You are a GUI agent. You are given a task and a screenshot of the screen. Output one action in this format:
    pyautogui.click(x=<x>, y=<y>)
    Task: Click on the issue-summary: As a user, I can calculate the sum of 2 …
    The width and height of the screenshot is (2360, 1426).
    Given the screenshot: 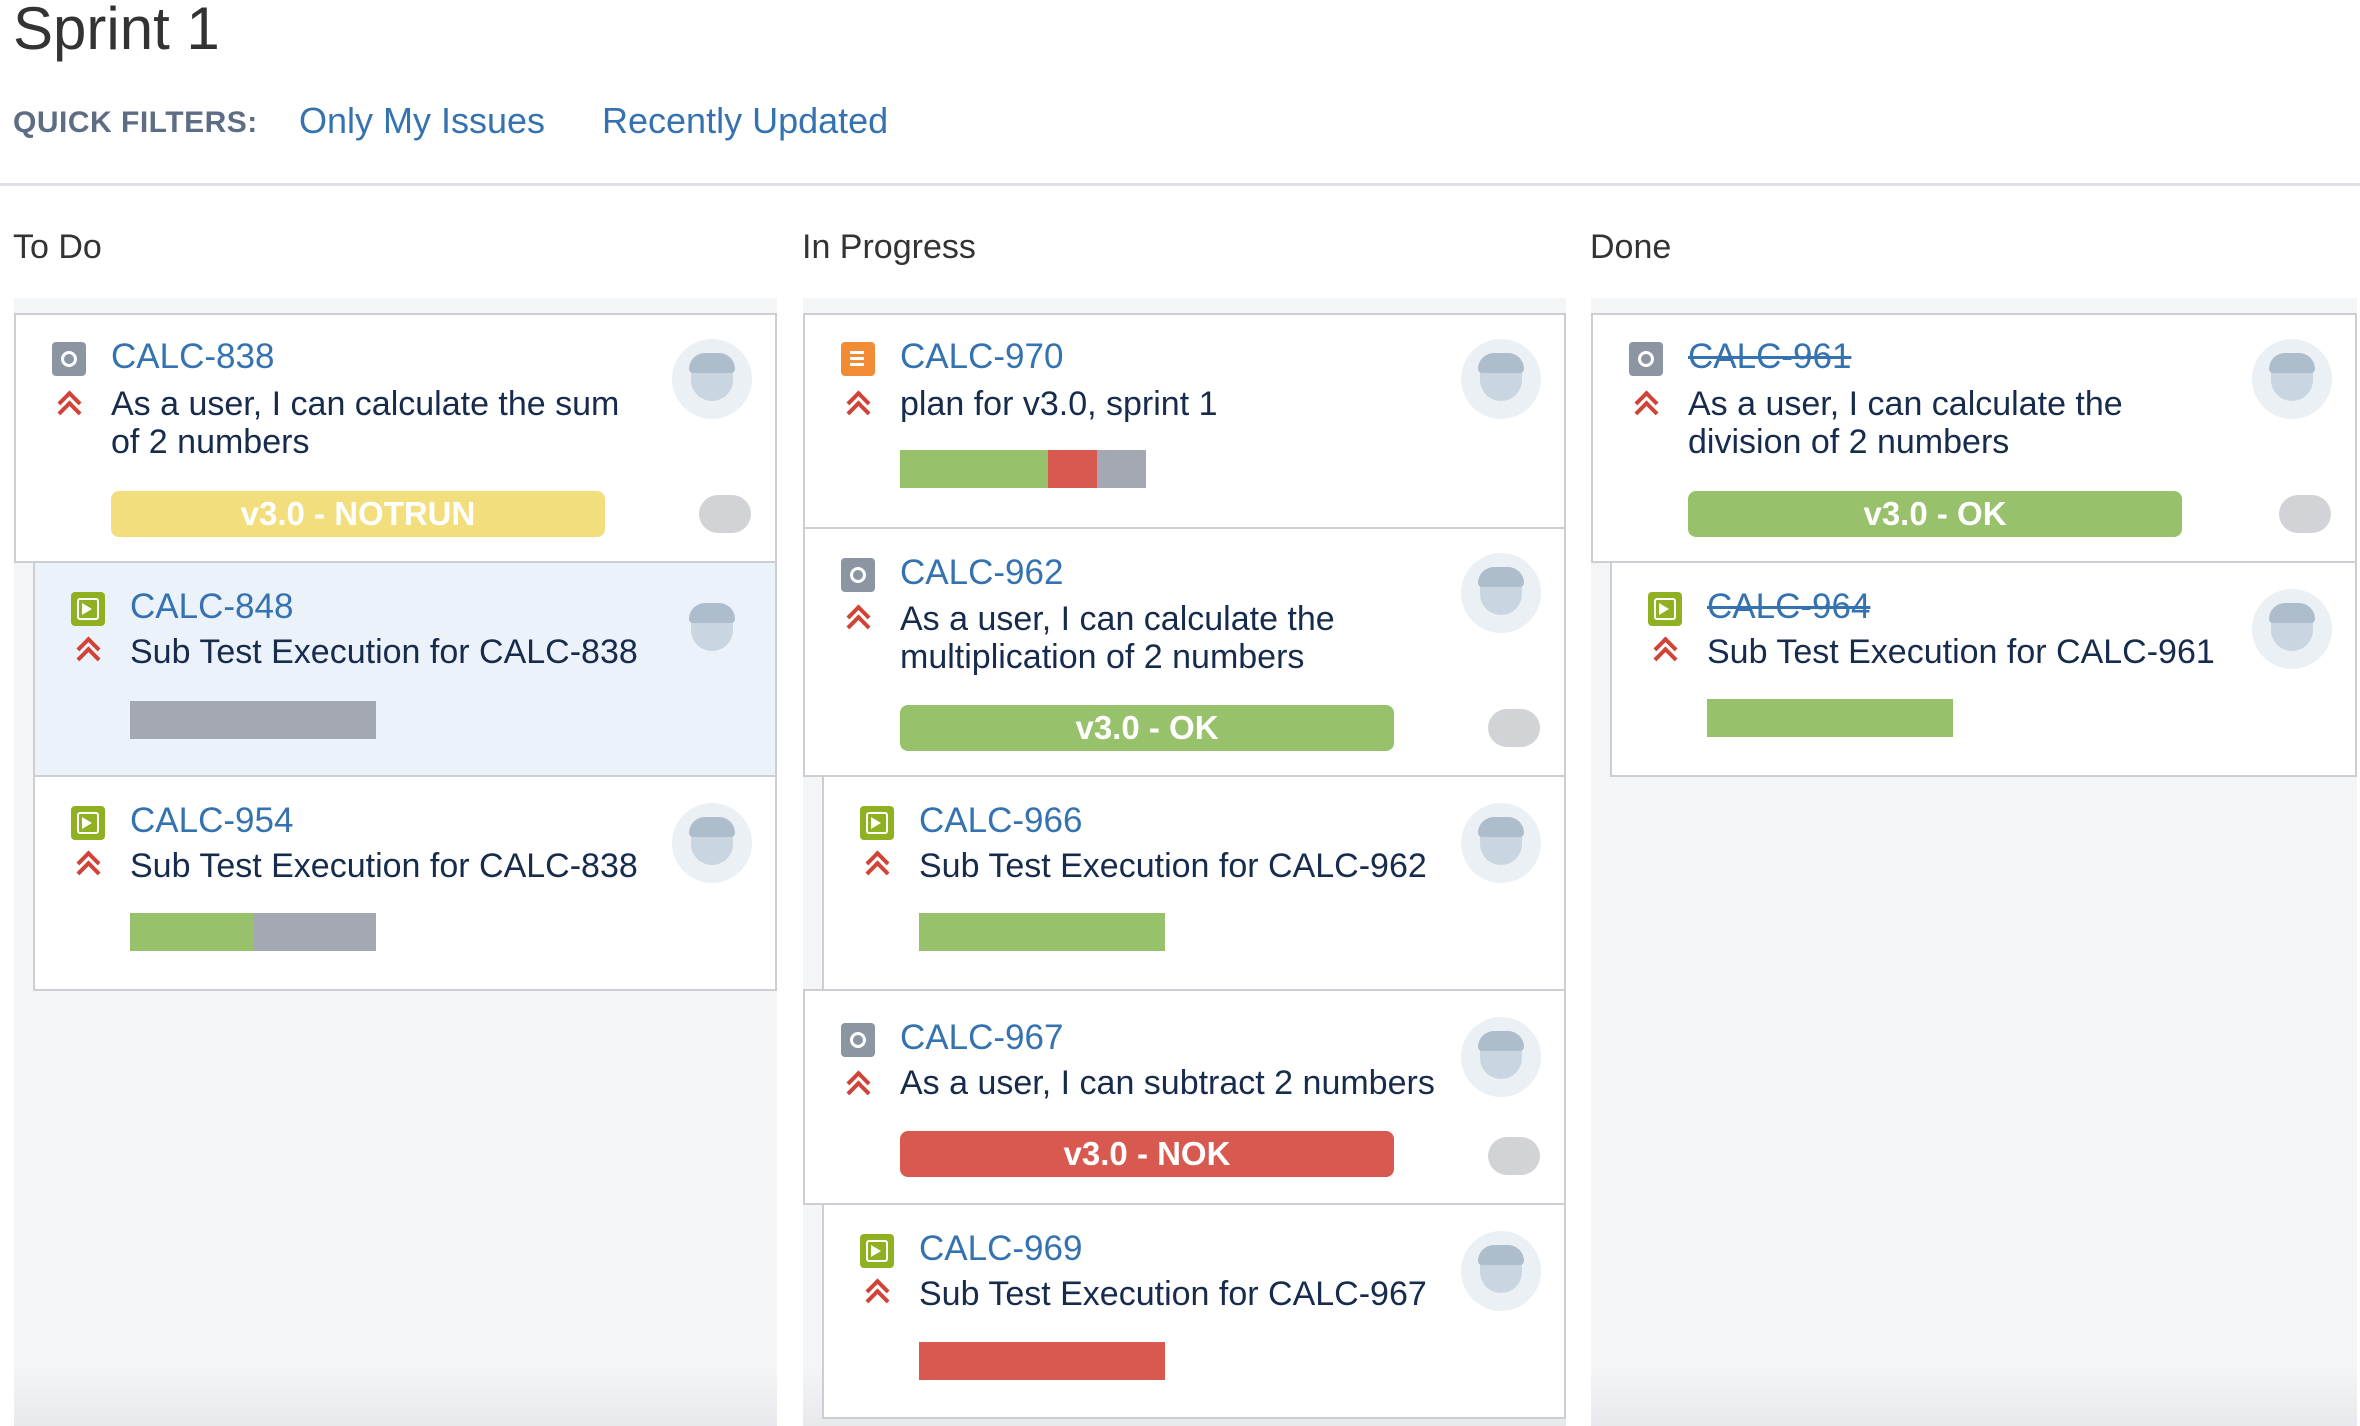 What is the action you would take?
    pyautogui.click(x=365, y=423)
    